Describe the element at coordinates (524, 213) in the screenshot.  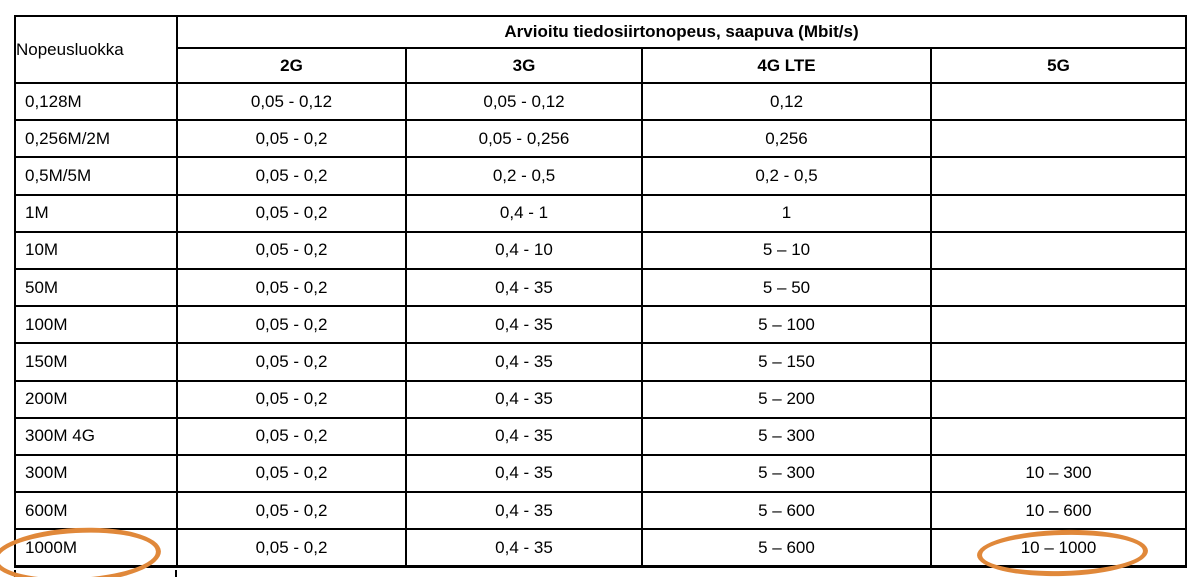
I see `speed-value-cell: 0,4 - 1` at that location.